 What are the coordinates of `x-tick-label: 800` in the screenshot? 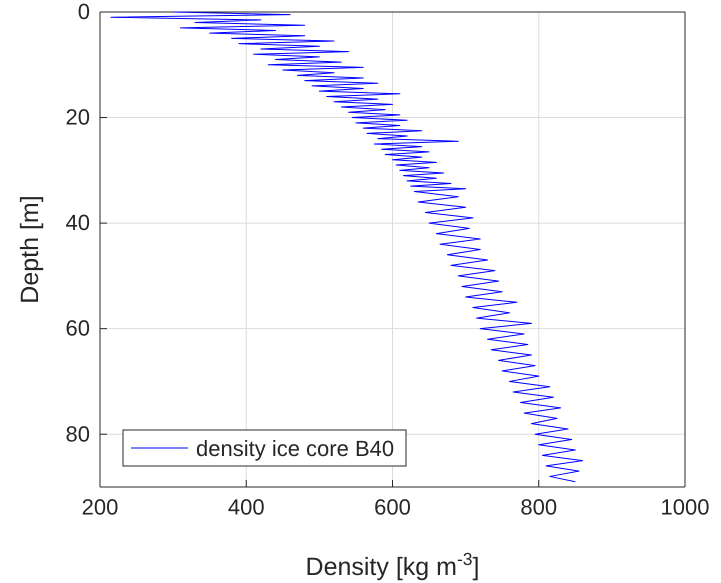 It's located at (539, 507).